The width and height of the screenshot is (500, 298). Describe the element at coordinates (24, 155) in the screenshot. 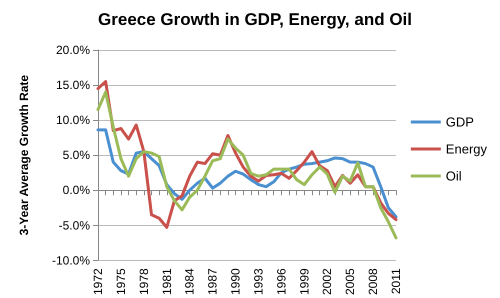

I see `y-axis-title: 3-Year Average Growth Rate` at that location.